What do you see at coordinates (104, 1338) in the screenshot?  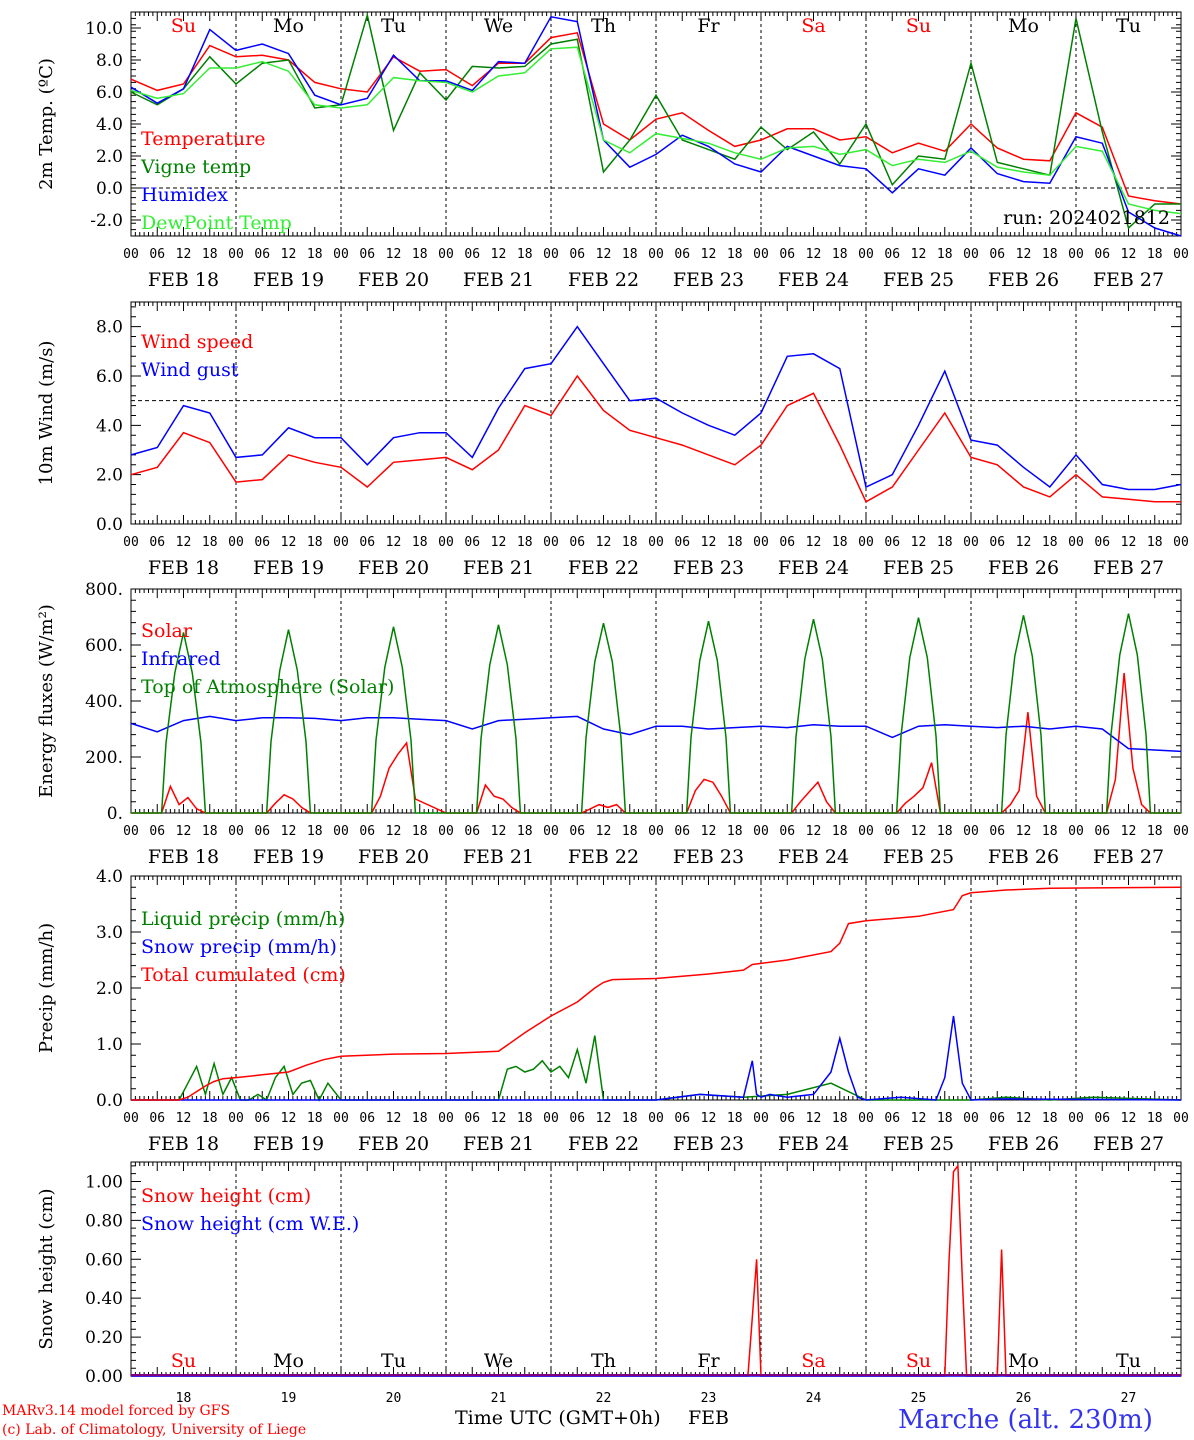 I see `y-tick-label: 0.20` at bounding box center [104, 1338].